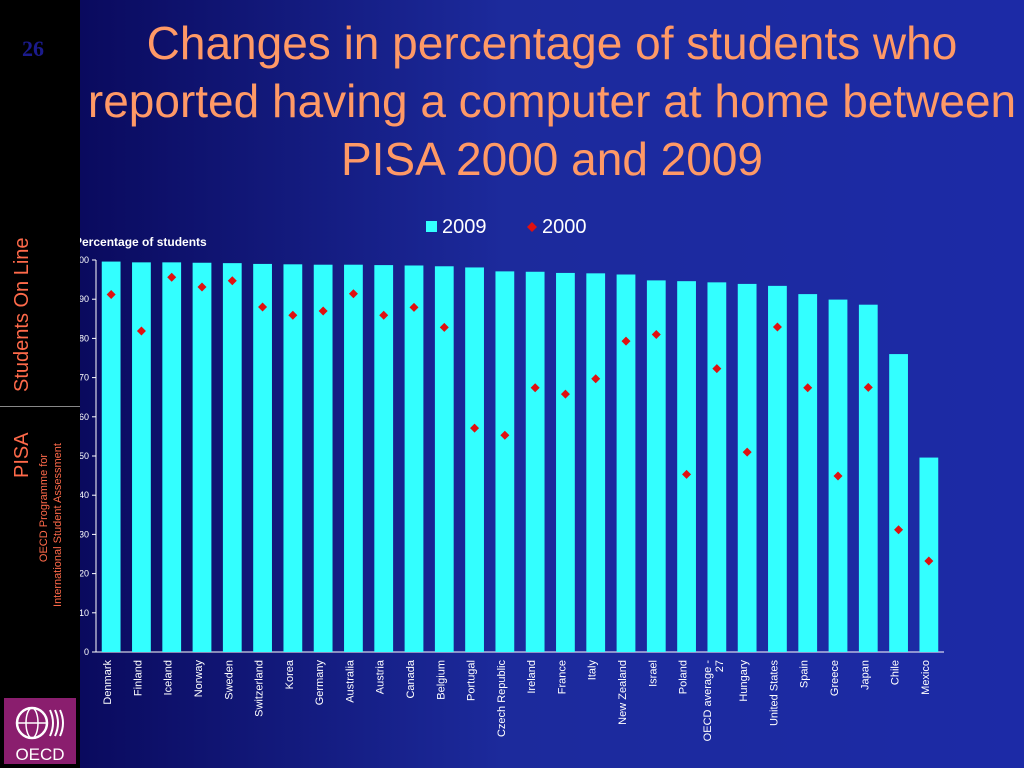 This screenshot has width=1024, height=768. I want to click on x-tick-label: Ireland, so click(532, 677).